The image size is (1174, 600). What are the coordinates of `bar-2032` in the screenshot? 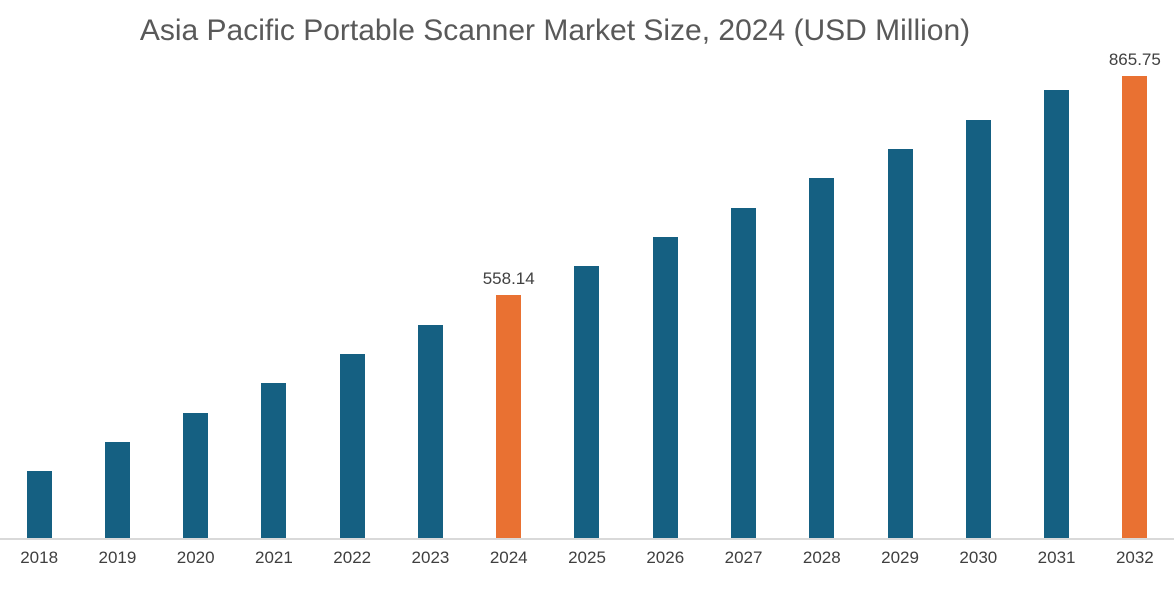 It's located at (1135, 307).